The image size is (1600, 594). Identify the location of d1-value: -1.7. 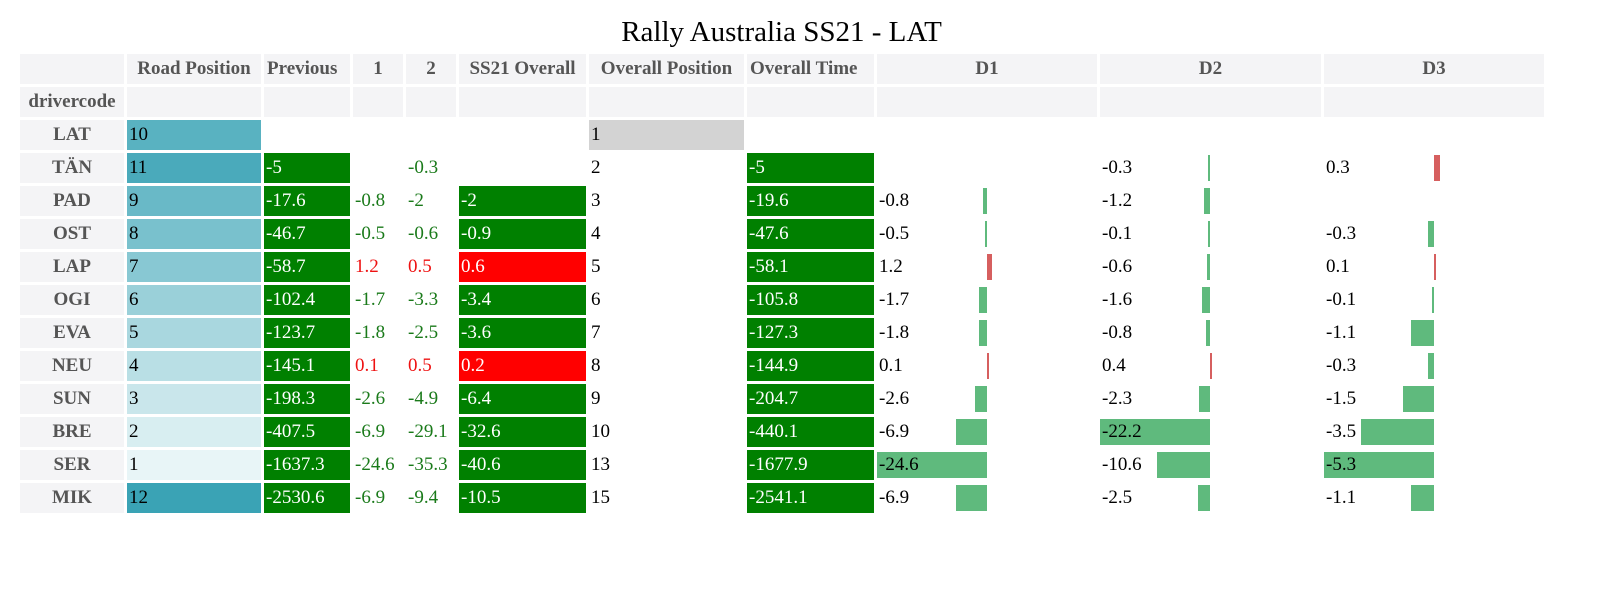
(894, 299).